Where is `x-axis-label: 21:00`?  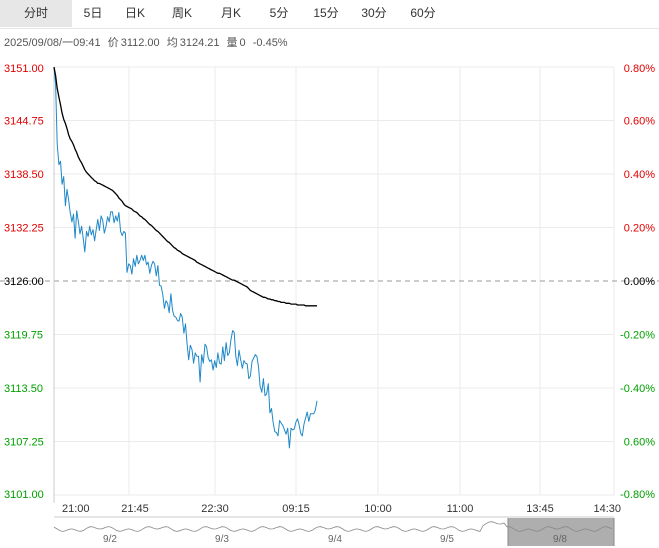 x-axis-label: 21:00 is located at coordinates (76, 509).